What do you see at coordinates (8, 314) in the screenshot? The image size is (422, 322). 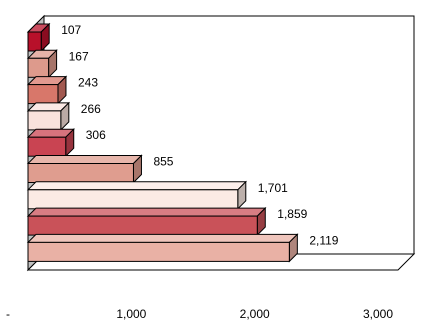 I see `x-tick-label: -` at bounding box center [8, 314].